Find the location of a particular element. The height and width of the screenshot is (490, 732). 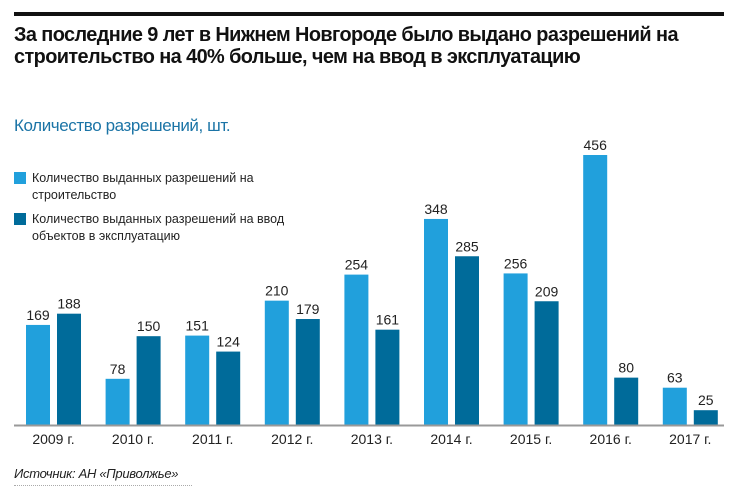

data-label: 285 is located at coordinates (467, 246).